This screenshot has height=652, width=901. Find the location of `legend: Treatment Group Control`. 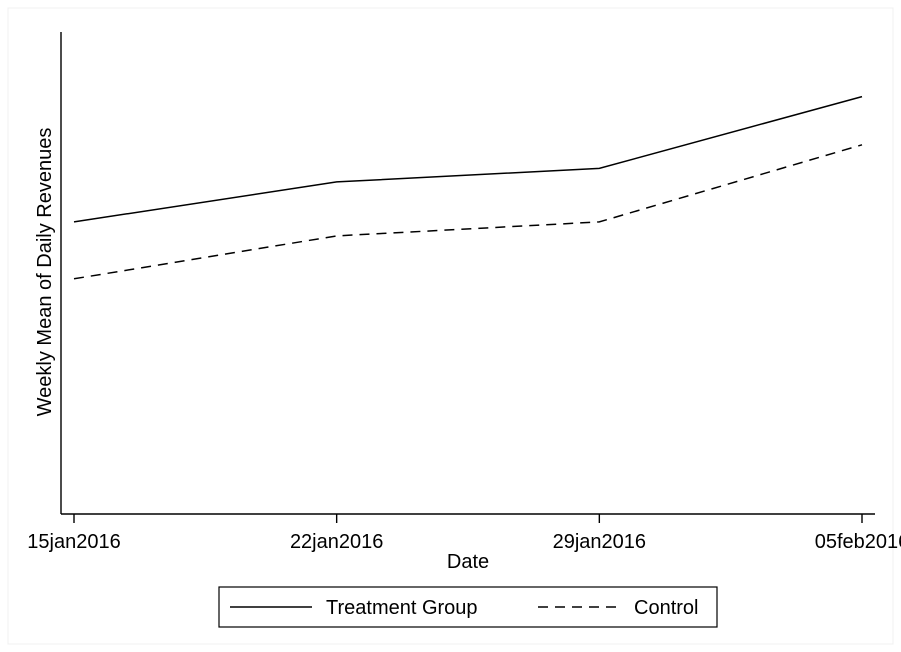

legend: Treatment Group Control is located at coordinates (468, 607).